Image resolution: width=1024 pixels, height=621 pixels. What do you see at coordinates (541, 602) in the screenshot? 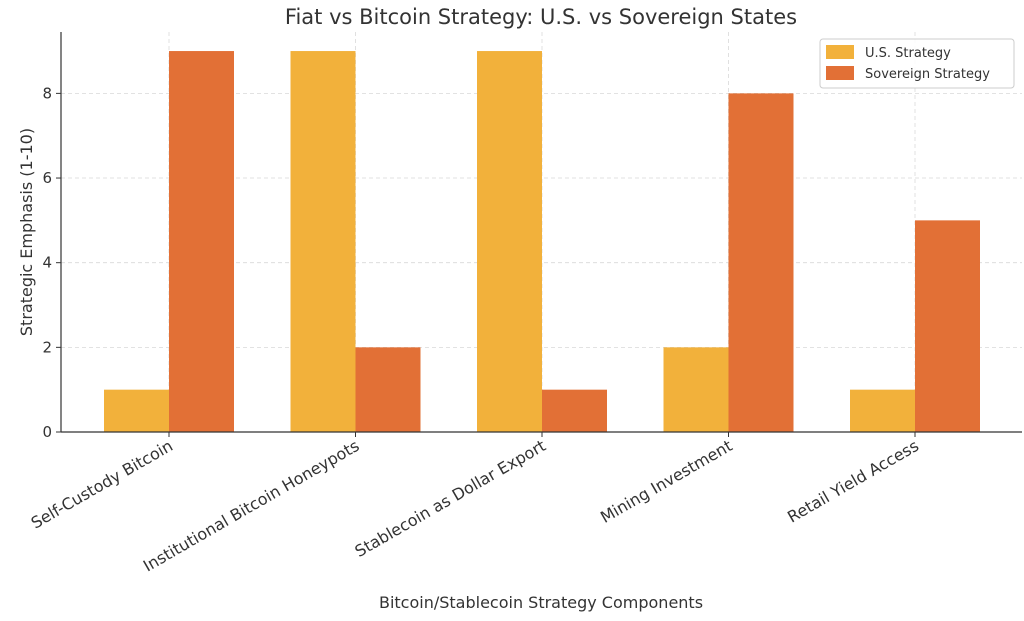
I see `x-axis-label: Bitcoin/Stablecoin Strategy Components` at bounding box center [541, 602].